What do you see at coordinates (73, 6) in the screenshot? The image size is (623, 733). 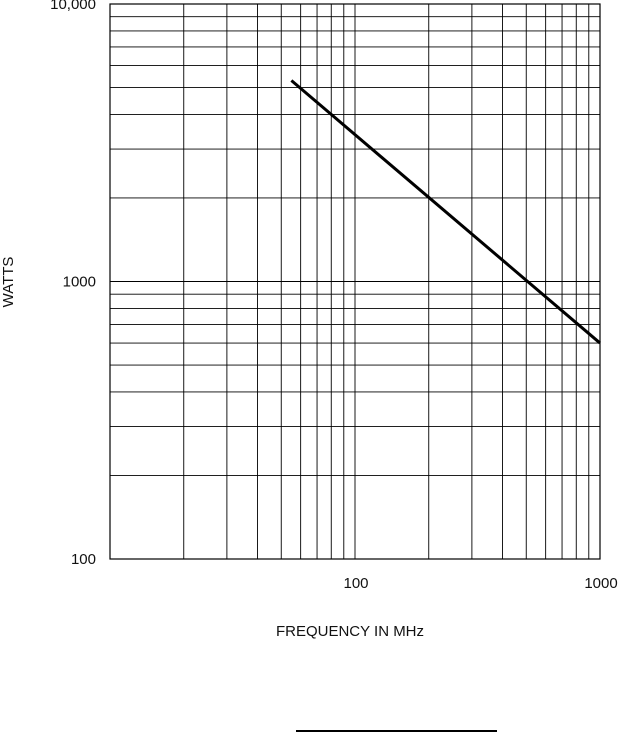 I see `y-tick-label: 10,000` at bounding box center [73, 6].